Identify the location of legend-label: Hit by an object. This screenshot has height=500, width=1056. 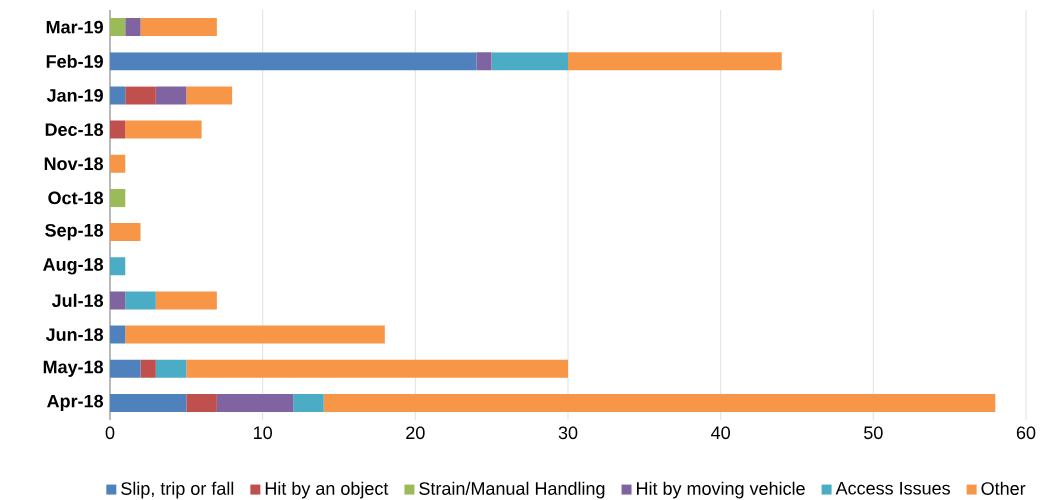
(327, 490).